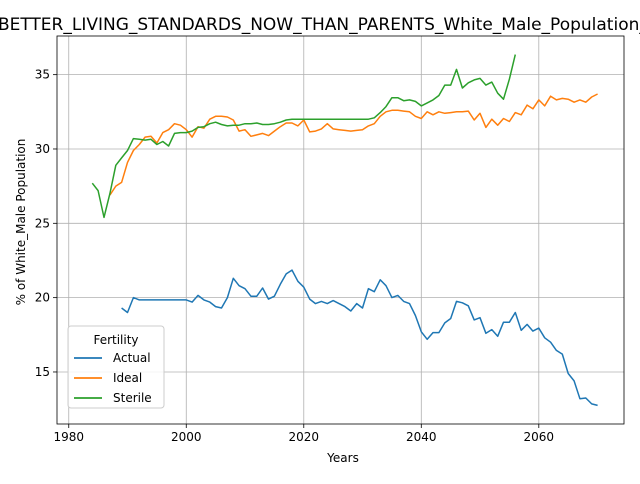 This screenshot has height=484, width=640. Describe the element at coordinates (132, 358) in the screenshot. I see `legend-label-actual: Actual` at that location.